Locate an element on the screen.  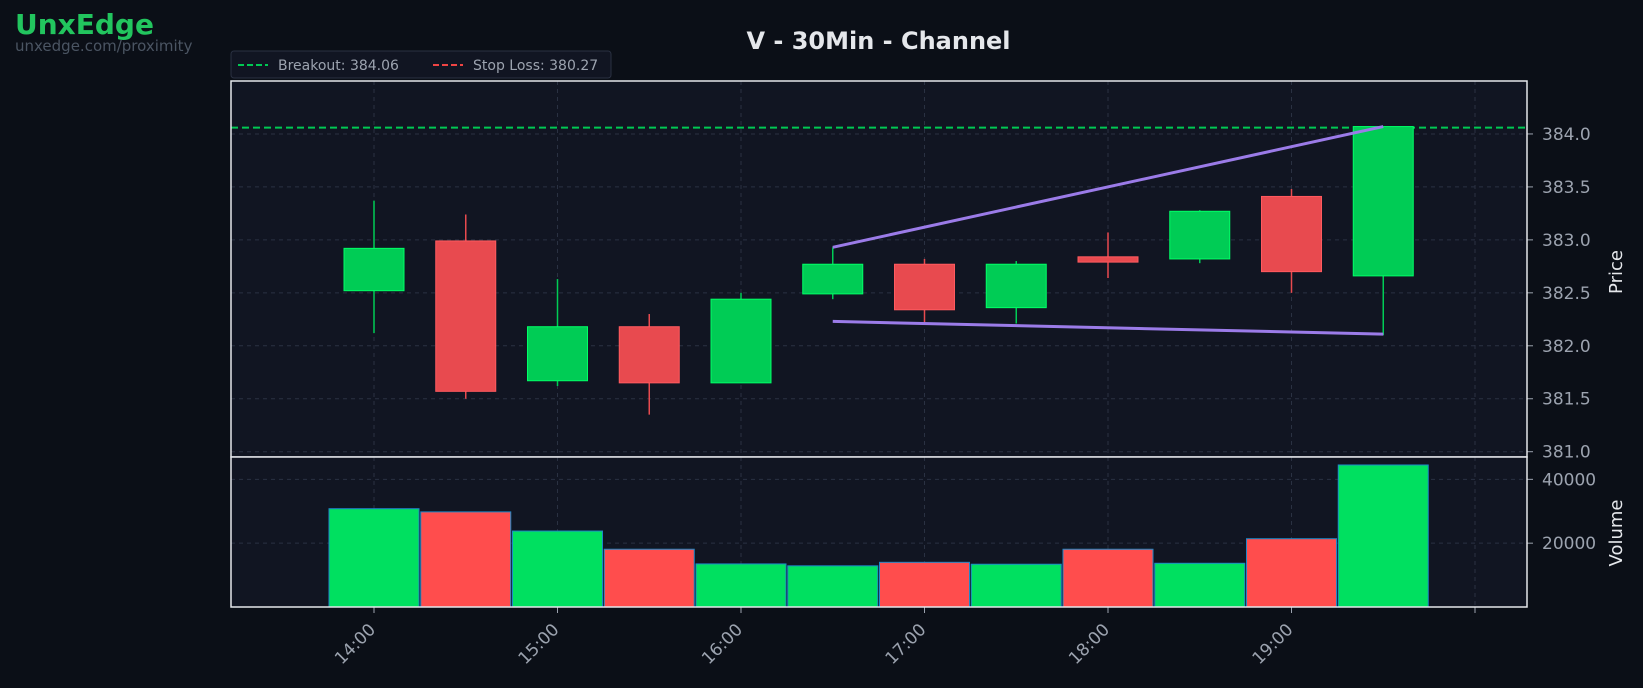
legend-label: Breakout: 384.06 is located at coordinates (338, 66).